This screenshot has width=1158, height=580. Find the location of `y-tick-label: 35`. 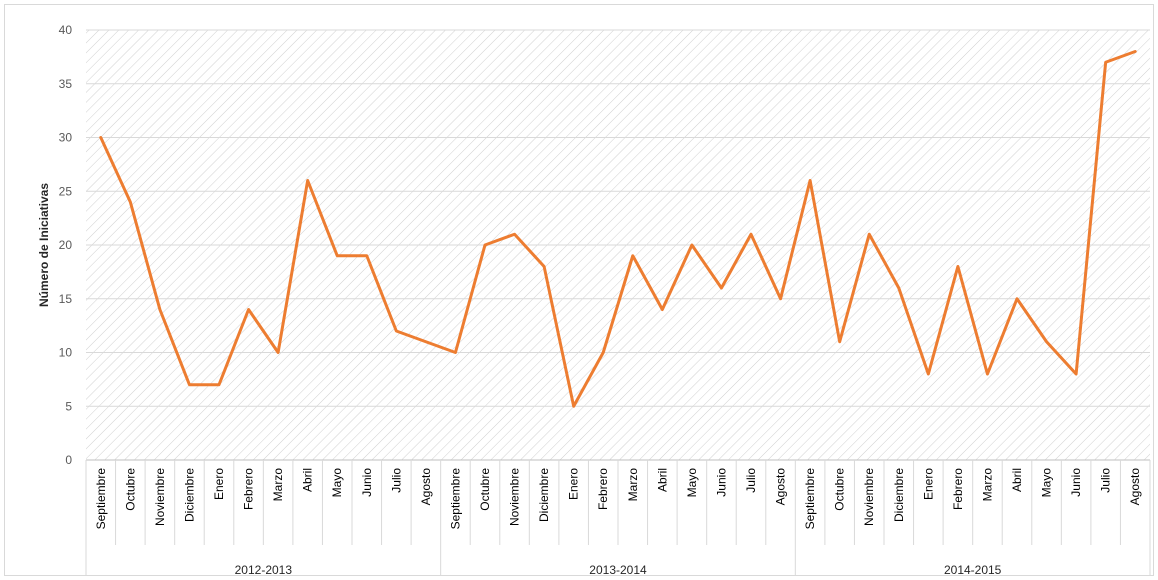

y-tick-label: 35 is located at coordinates (66, 84).